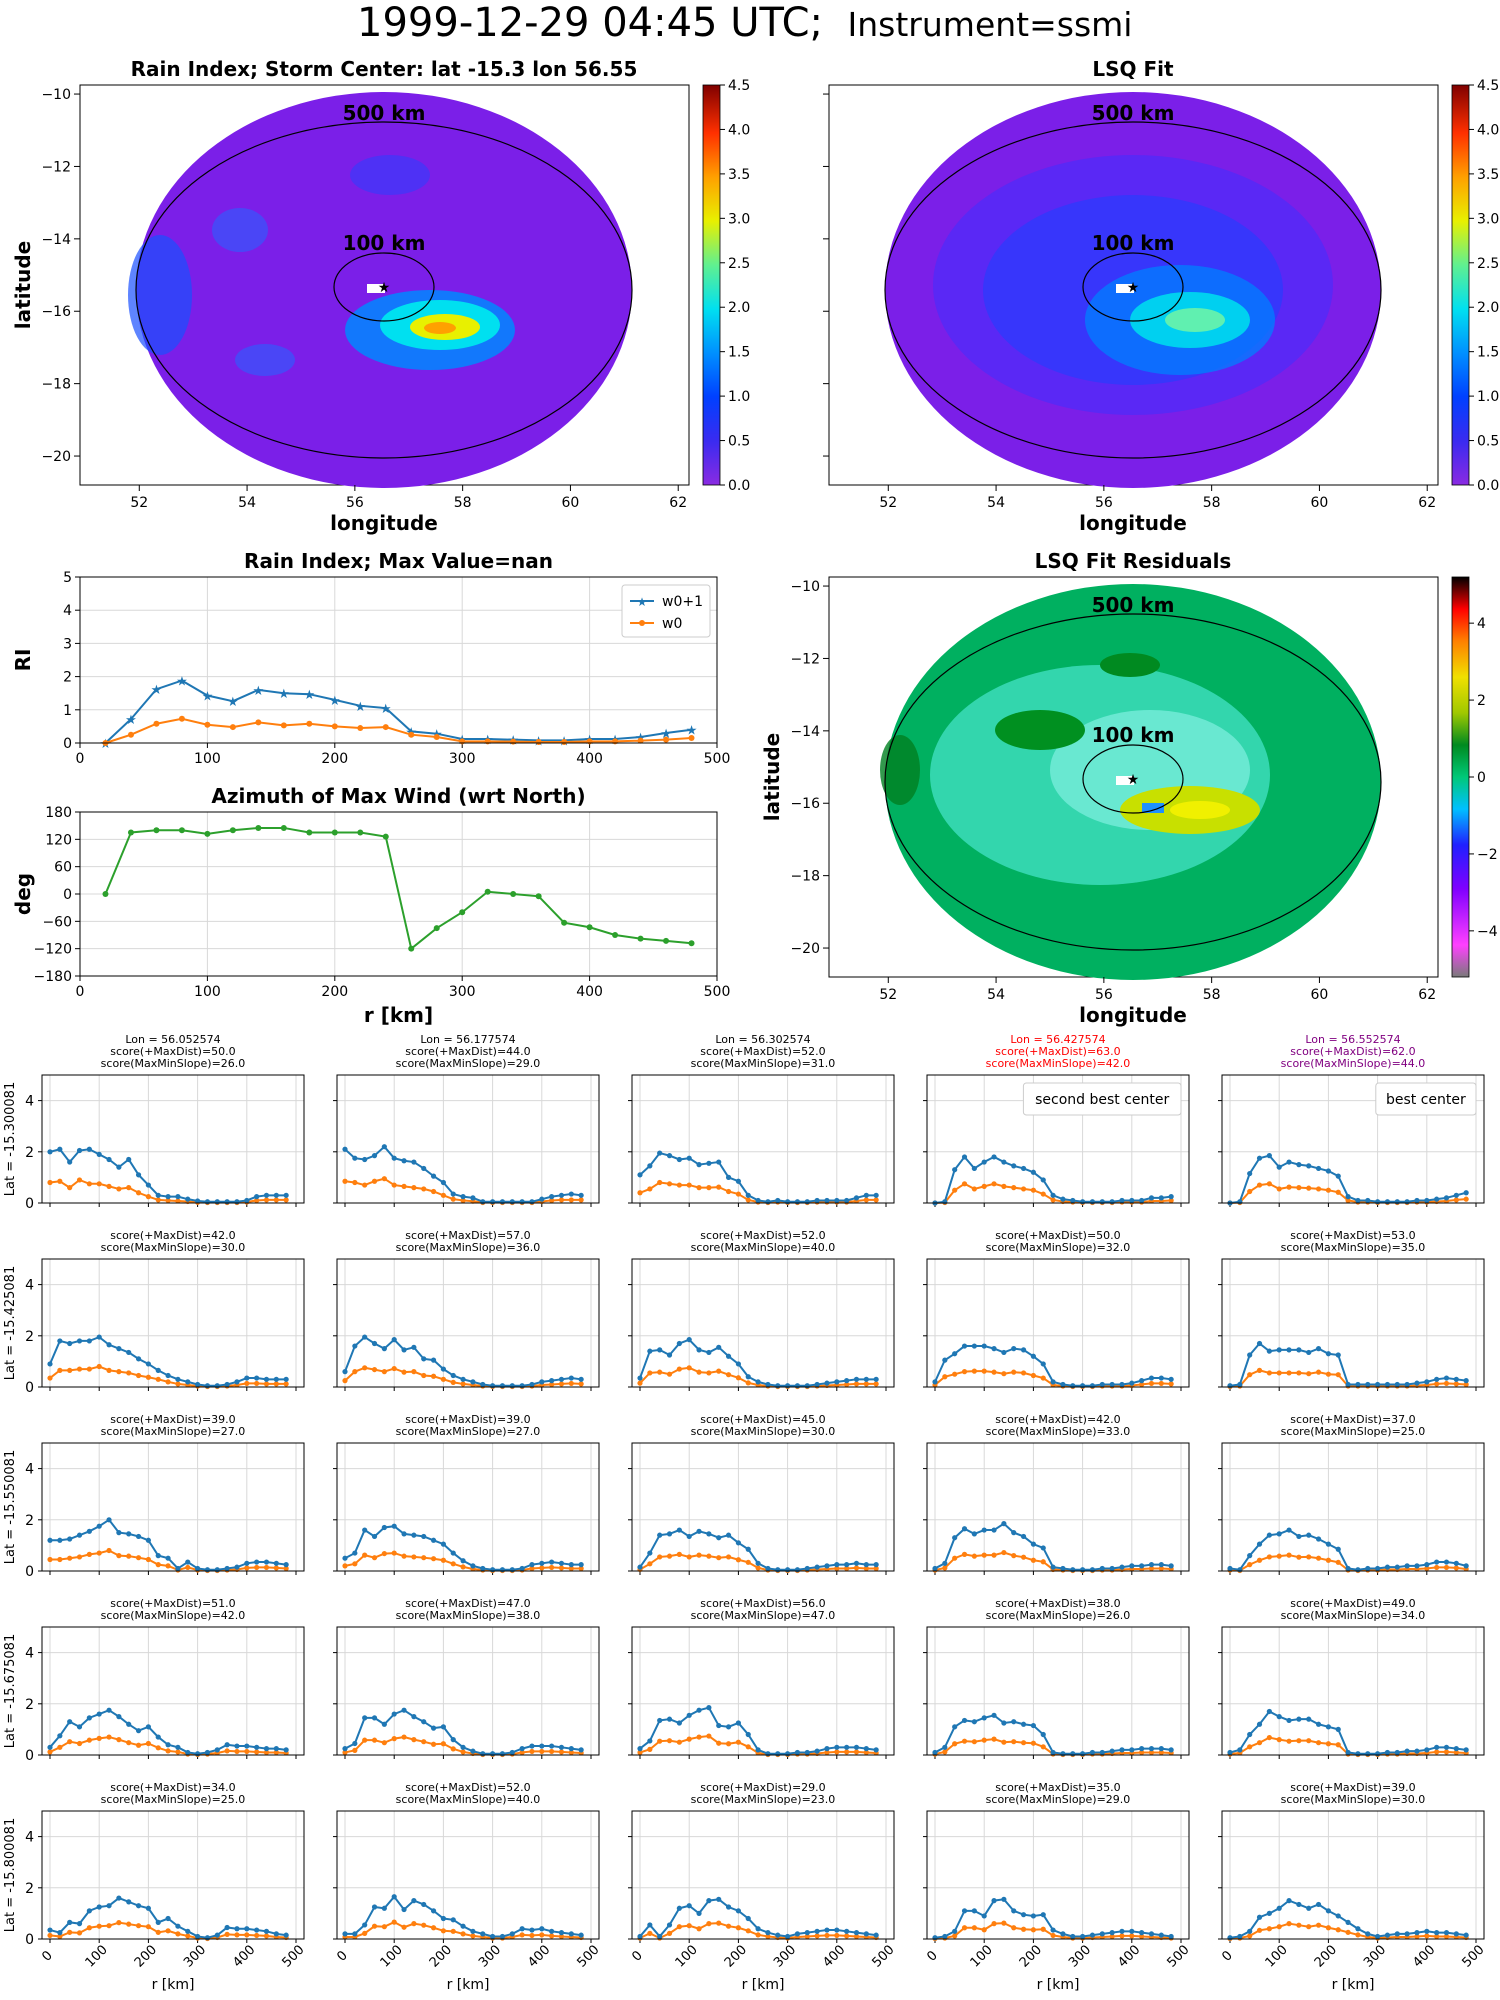  What do you see at coordinates (56, 312) in the screenshot?
I see `map-ytick-label: −16` at bounding box center [56, 312].